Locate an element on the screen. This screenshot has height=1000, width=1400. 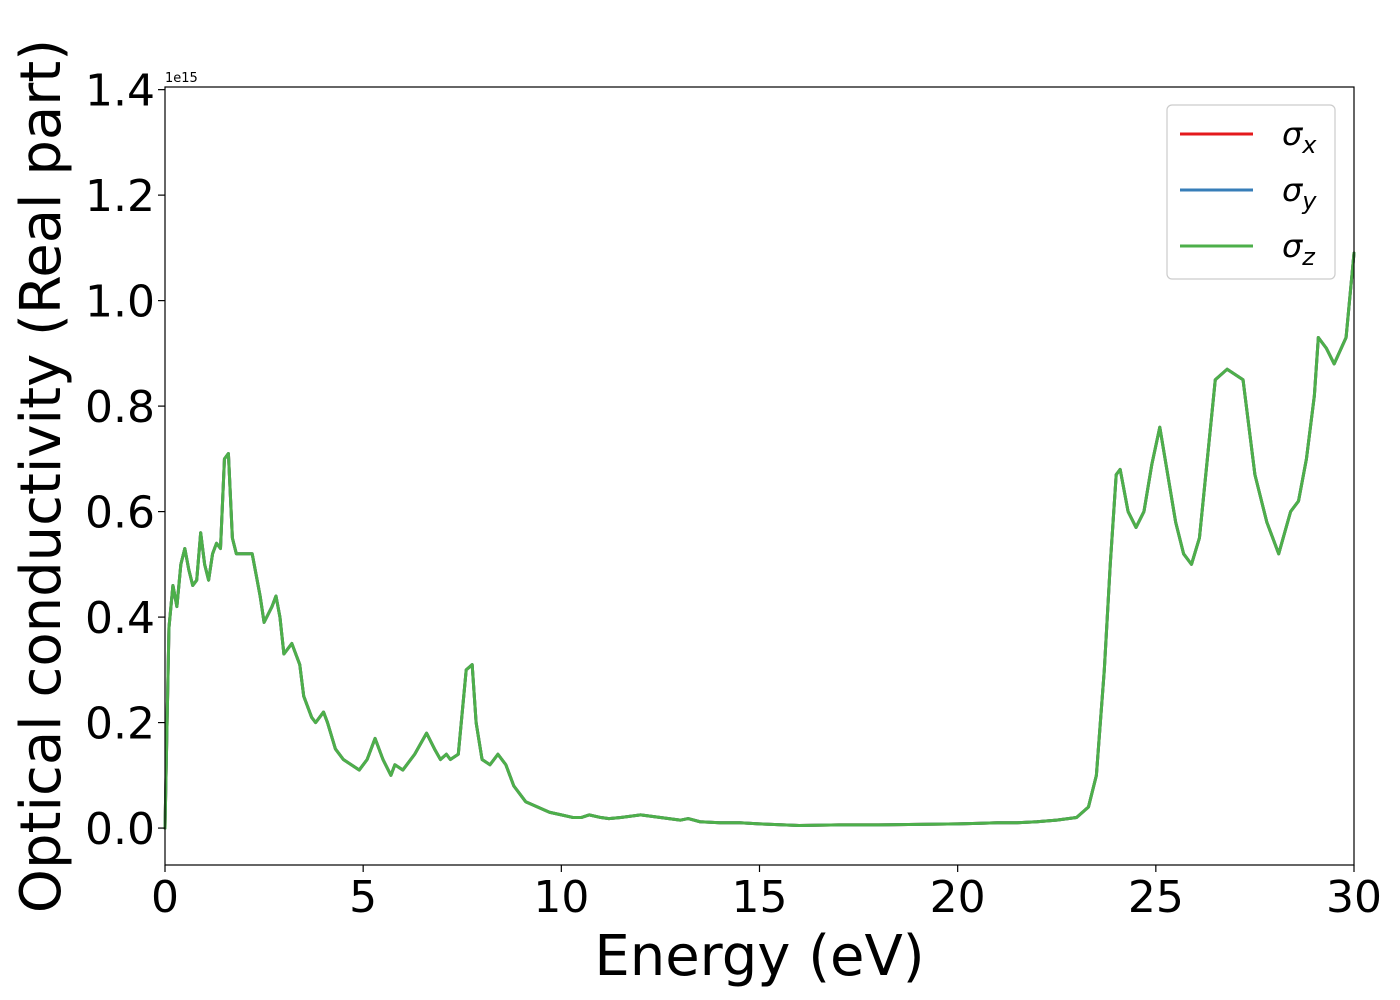
x-axis: 0 5 10 15 20 25 30 is located at coordinates (766, 894).